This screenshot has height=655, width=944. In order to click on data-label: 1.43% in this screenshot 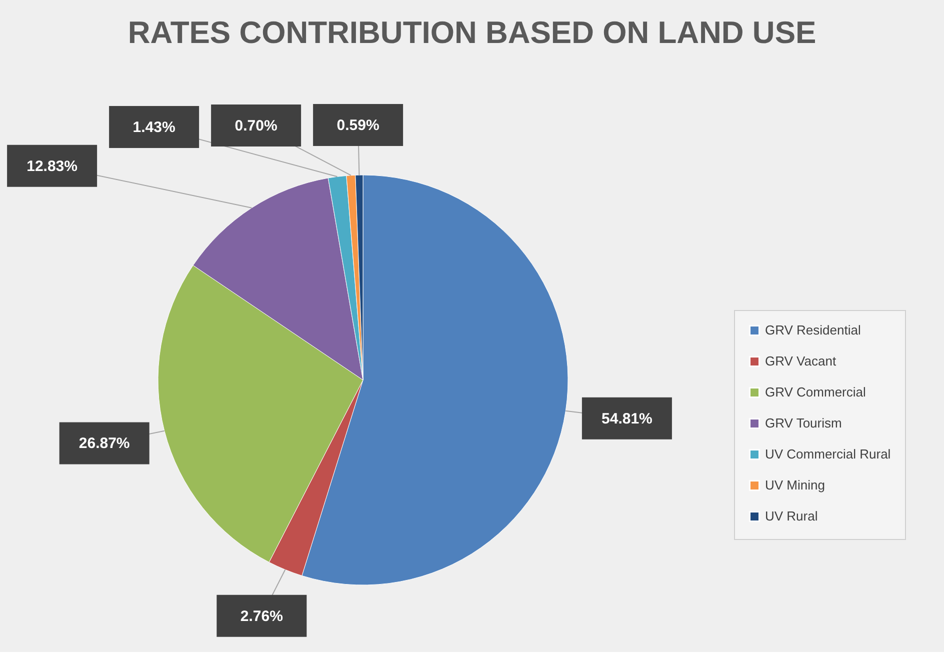, I will do `click(154, 127)`.